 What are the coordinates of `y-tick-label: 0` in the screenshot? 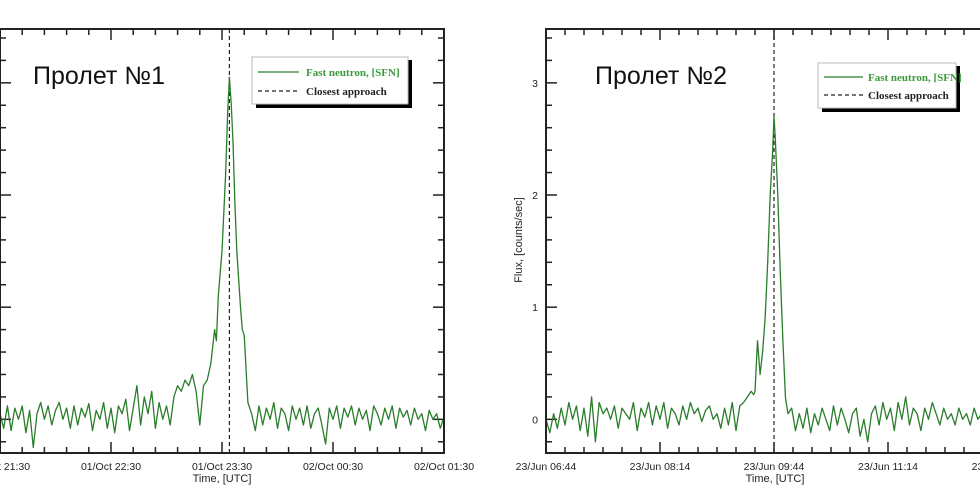 It's located at (535, 420).